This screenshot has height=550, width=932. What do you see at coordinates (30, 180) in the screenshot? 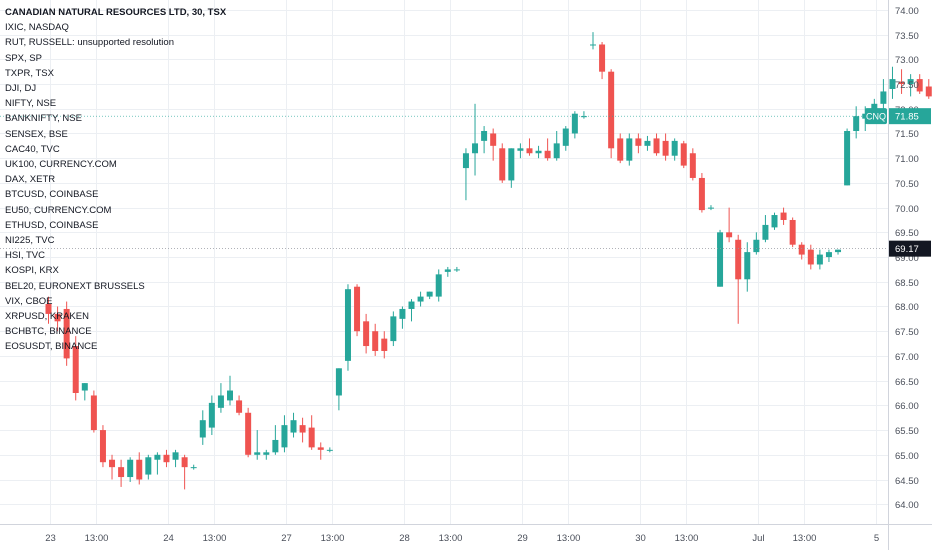
I see `legend-symbol: DAX, XETR` at bounding box center [30, 180].